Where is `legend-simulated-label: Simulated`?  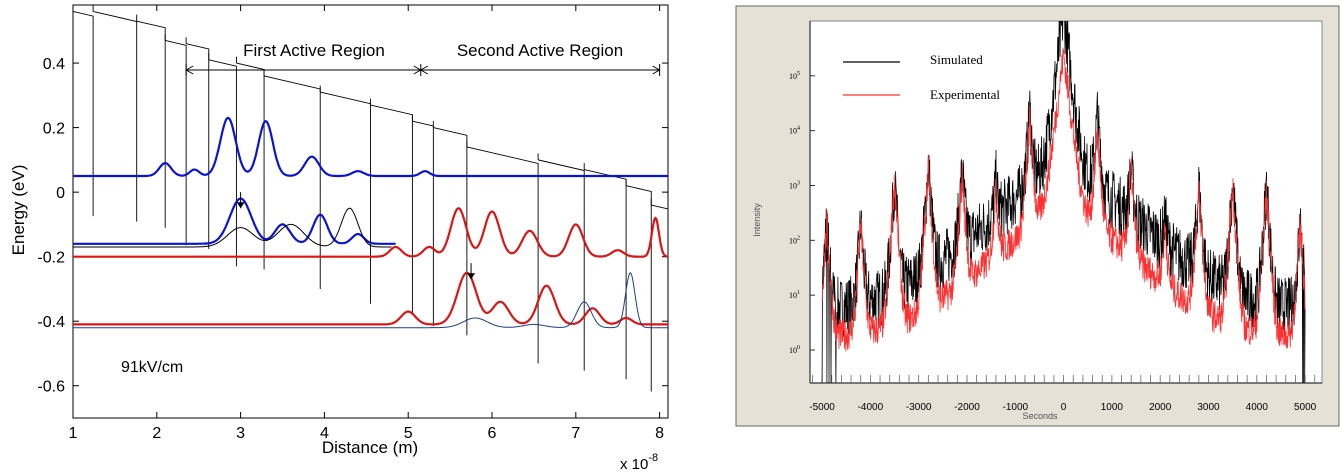
legend-simulated-label: Simulated is located at coordinates (956, 59).